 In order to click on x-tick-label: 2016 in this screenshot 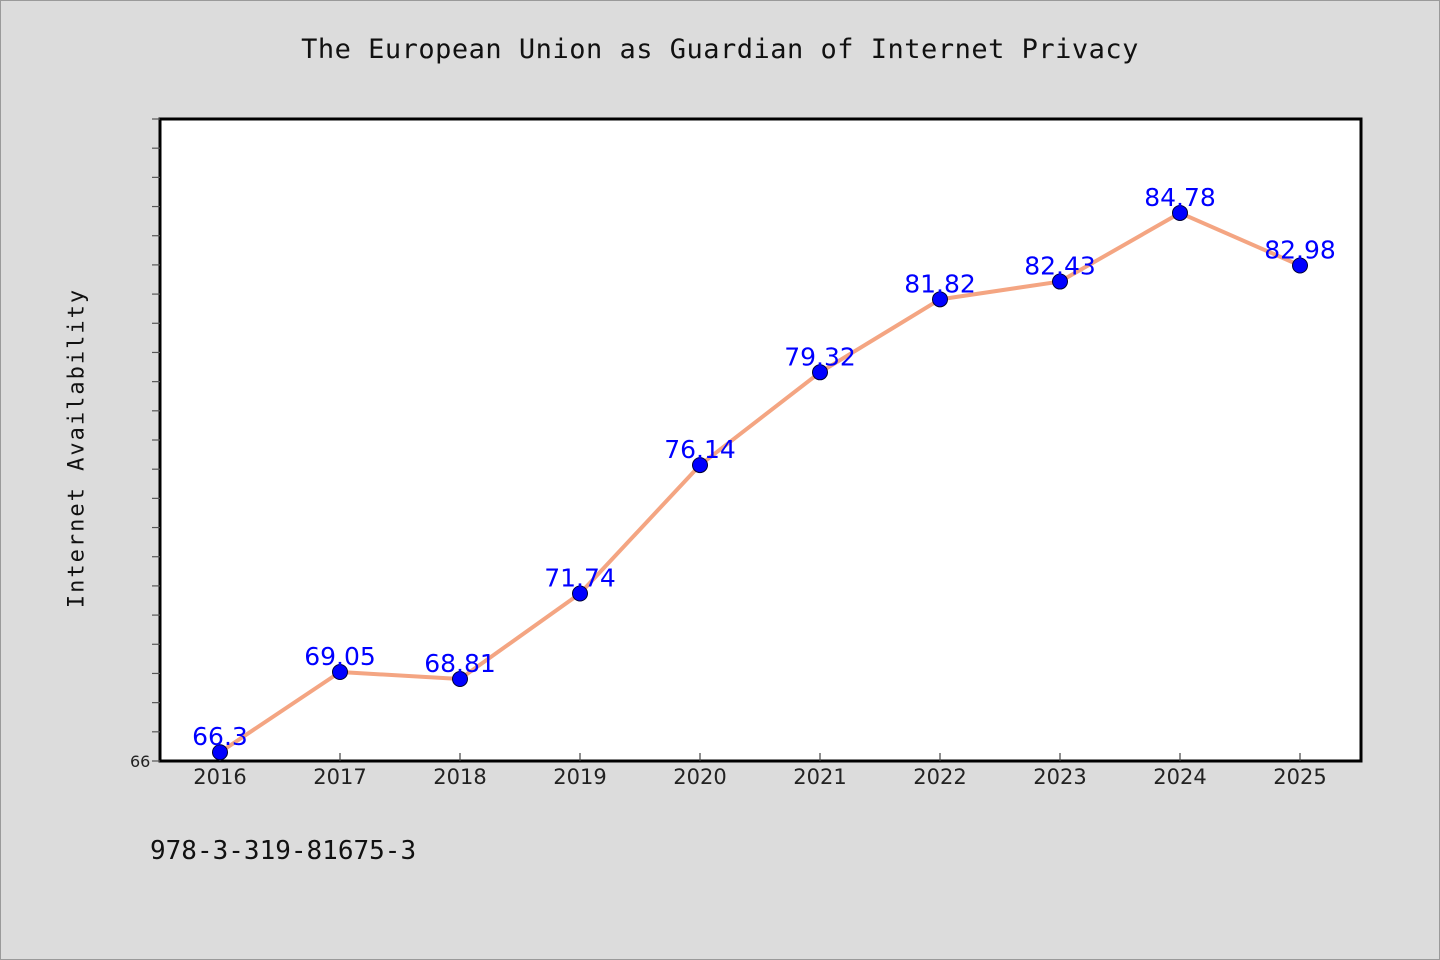, I will do `click(219, 777)`.